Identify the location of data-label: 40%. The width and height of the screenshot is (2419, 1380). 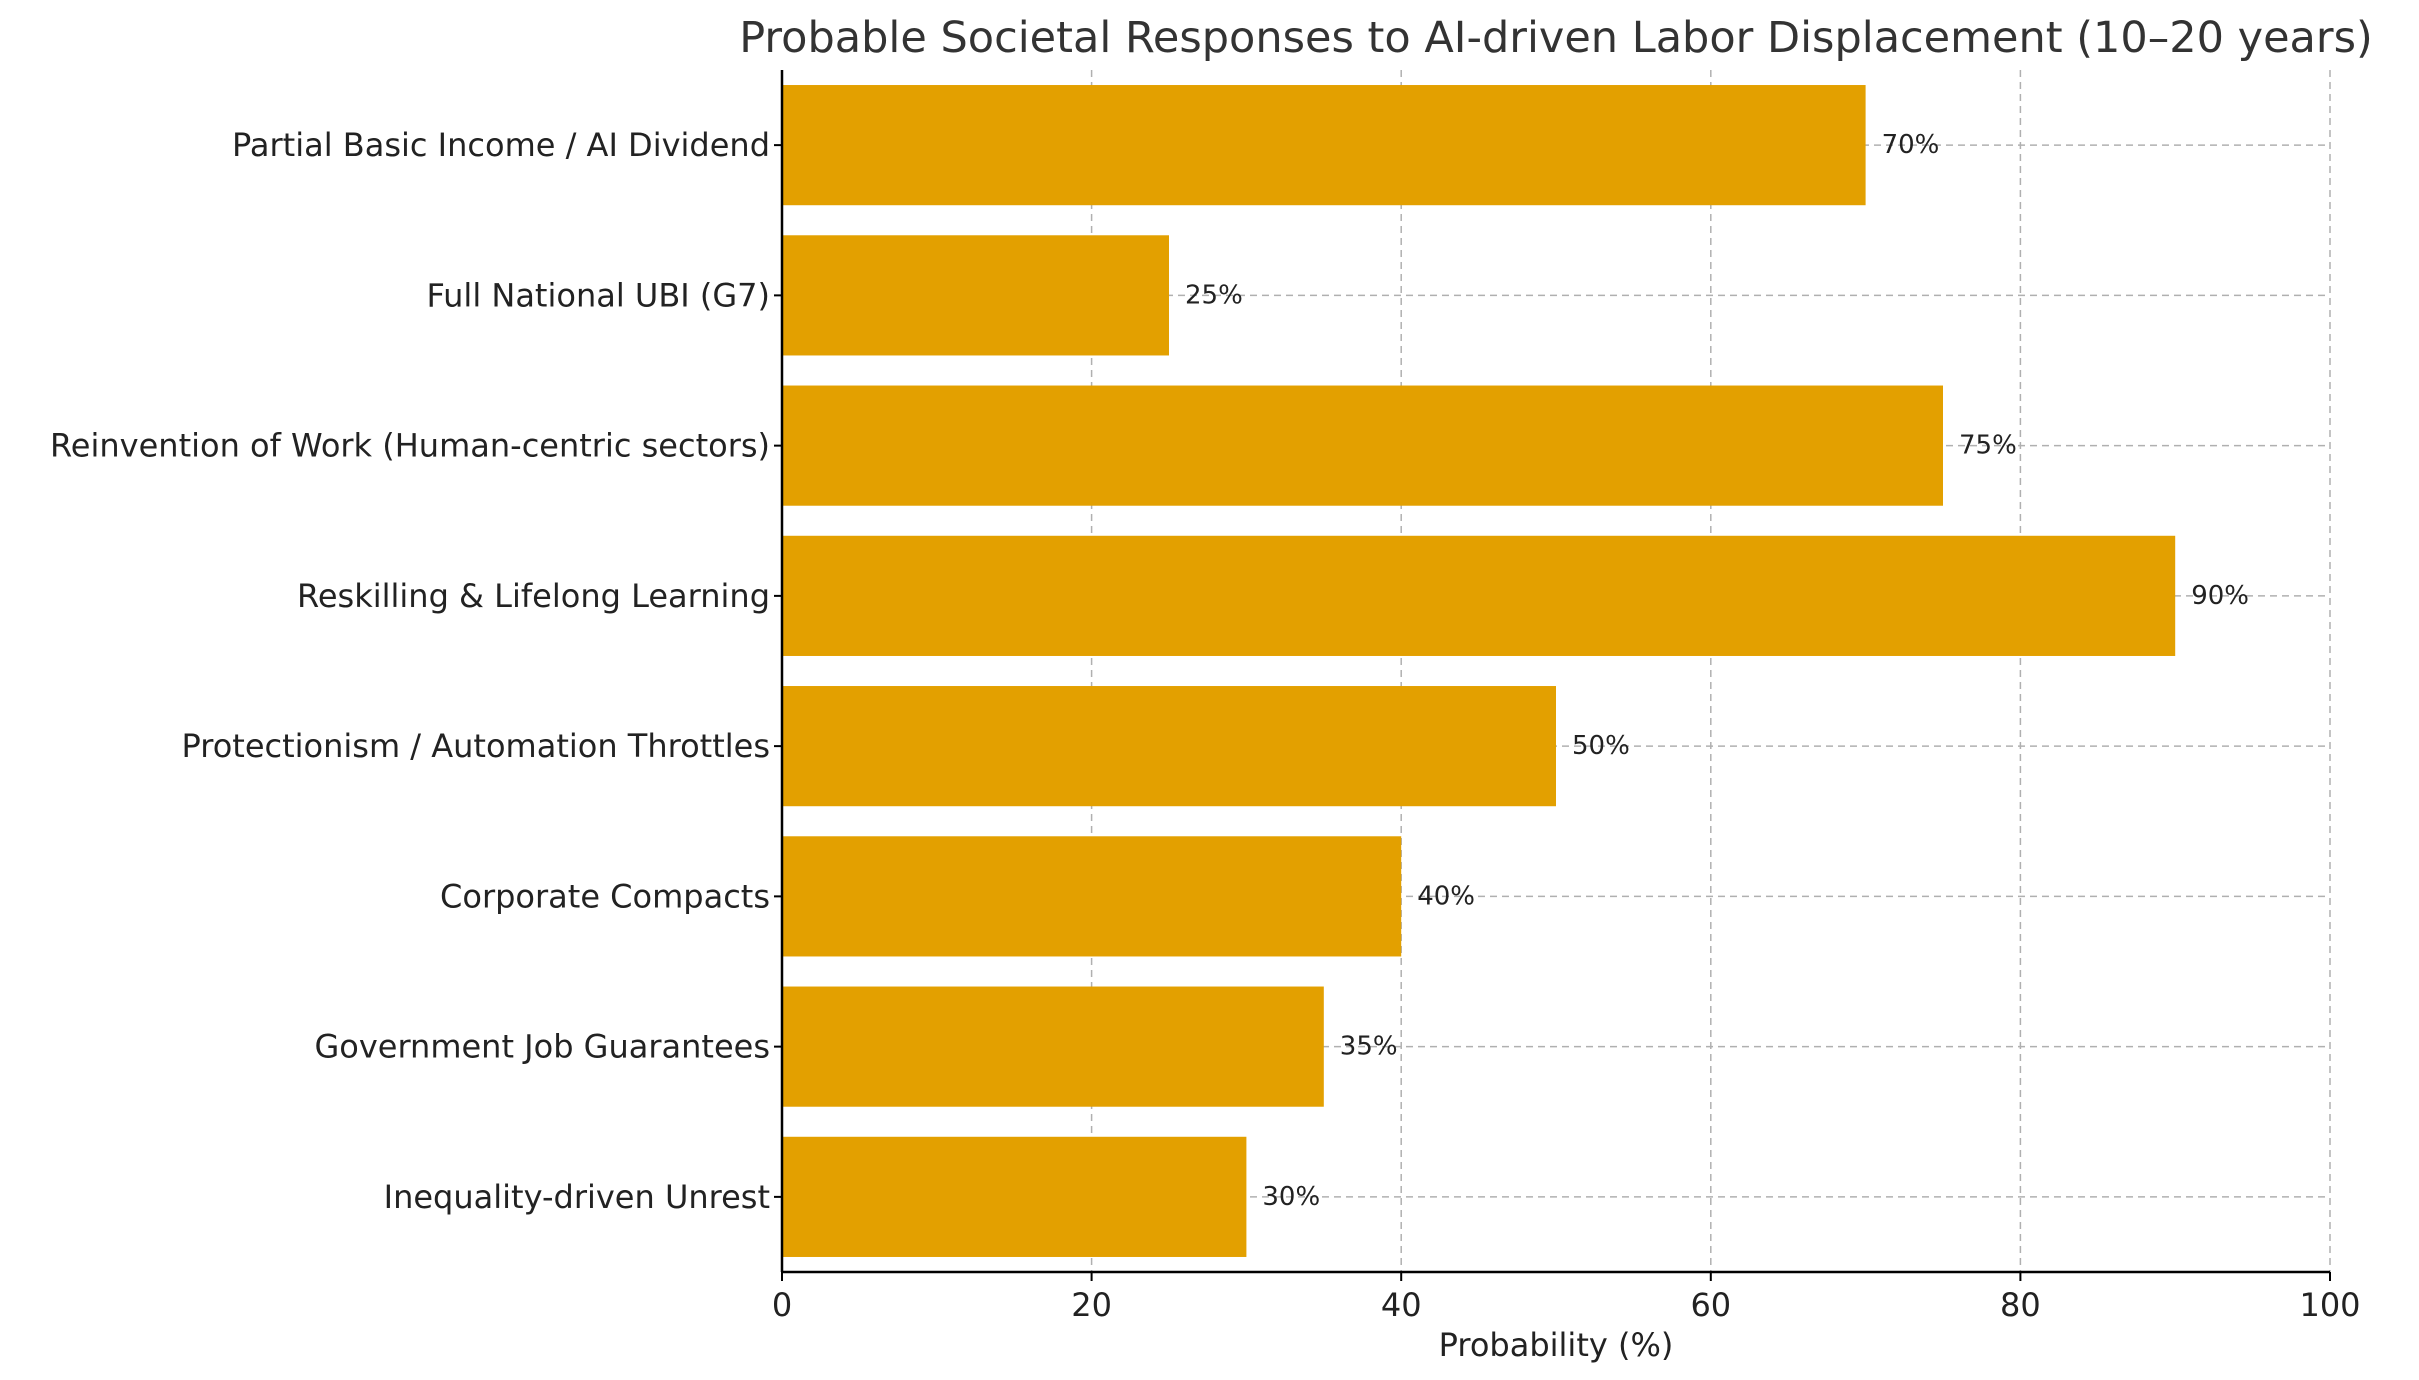
(1446, 896).